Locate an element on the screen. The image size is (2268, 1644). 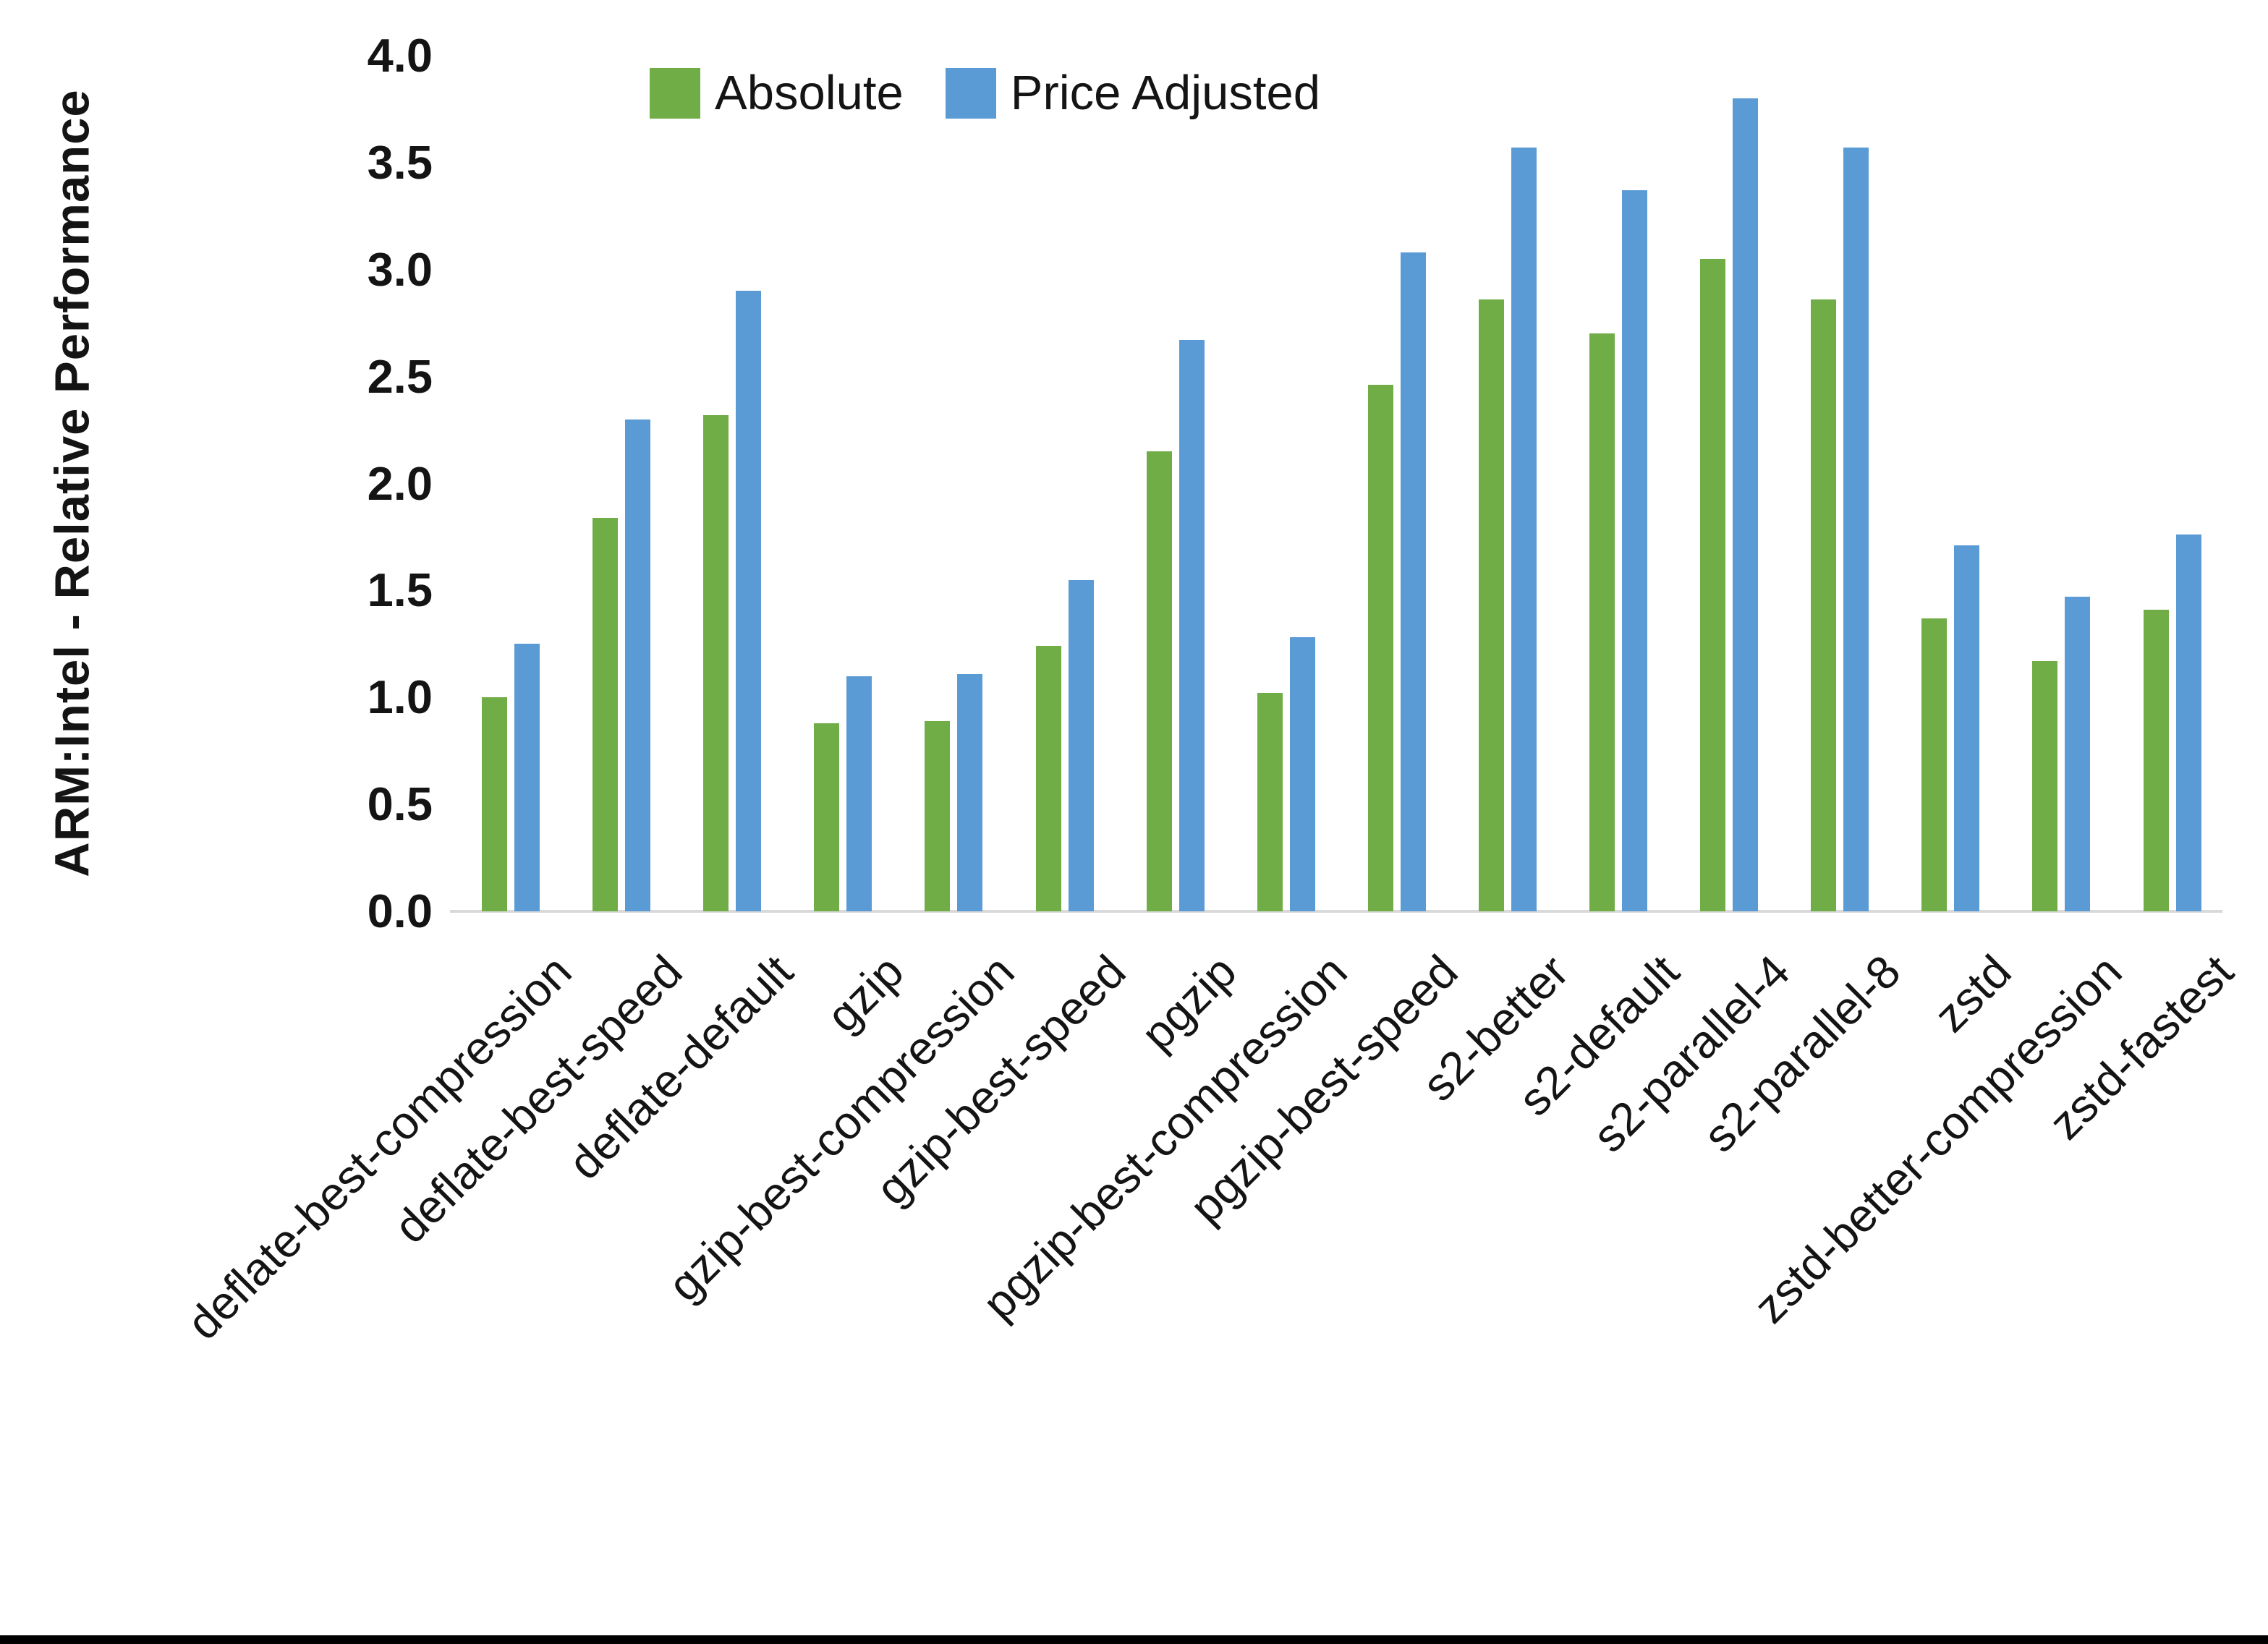
legend-swatch-price-adjusted is located at coordinates (970, 93).